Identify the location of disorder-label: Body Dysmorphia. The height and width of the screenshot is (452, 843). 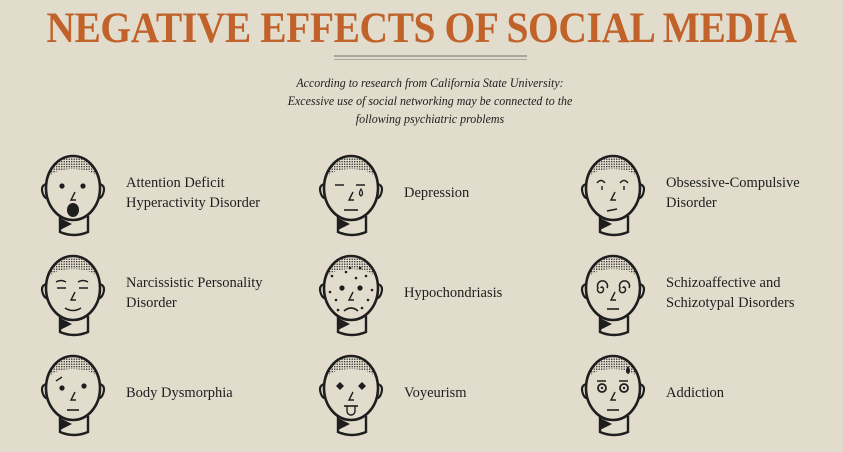
(179, 393).